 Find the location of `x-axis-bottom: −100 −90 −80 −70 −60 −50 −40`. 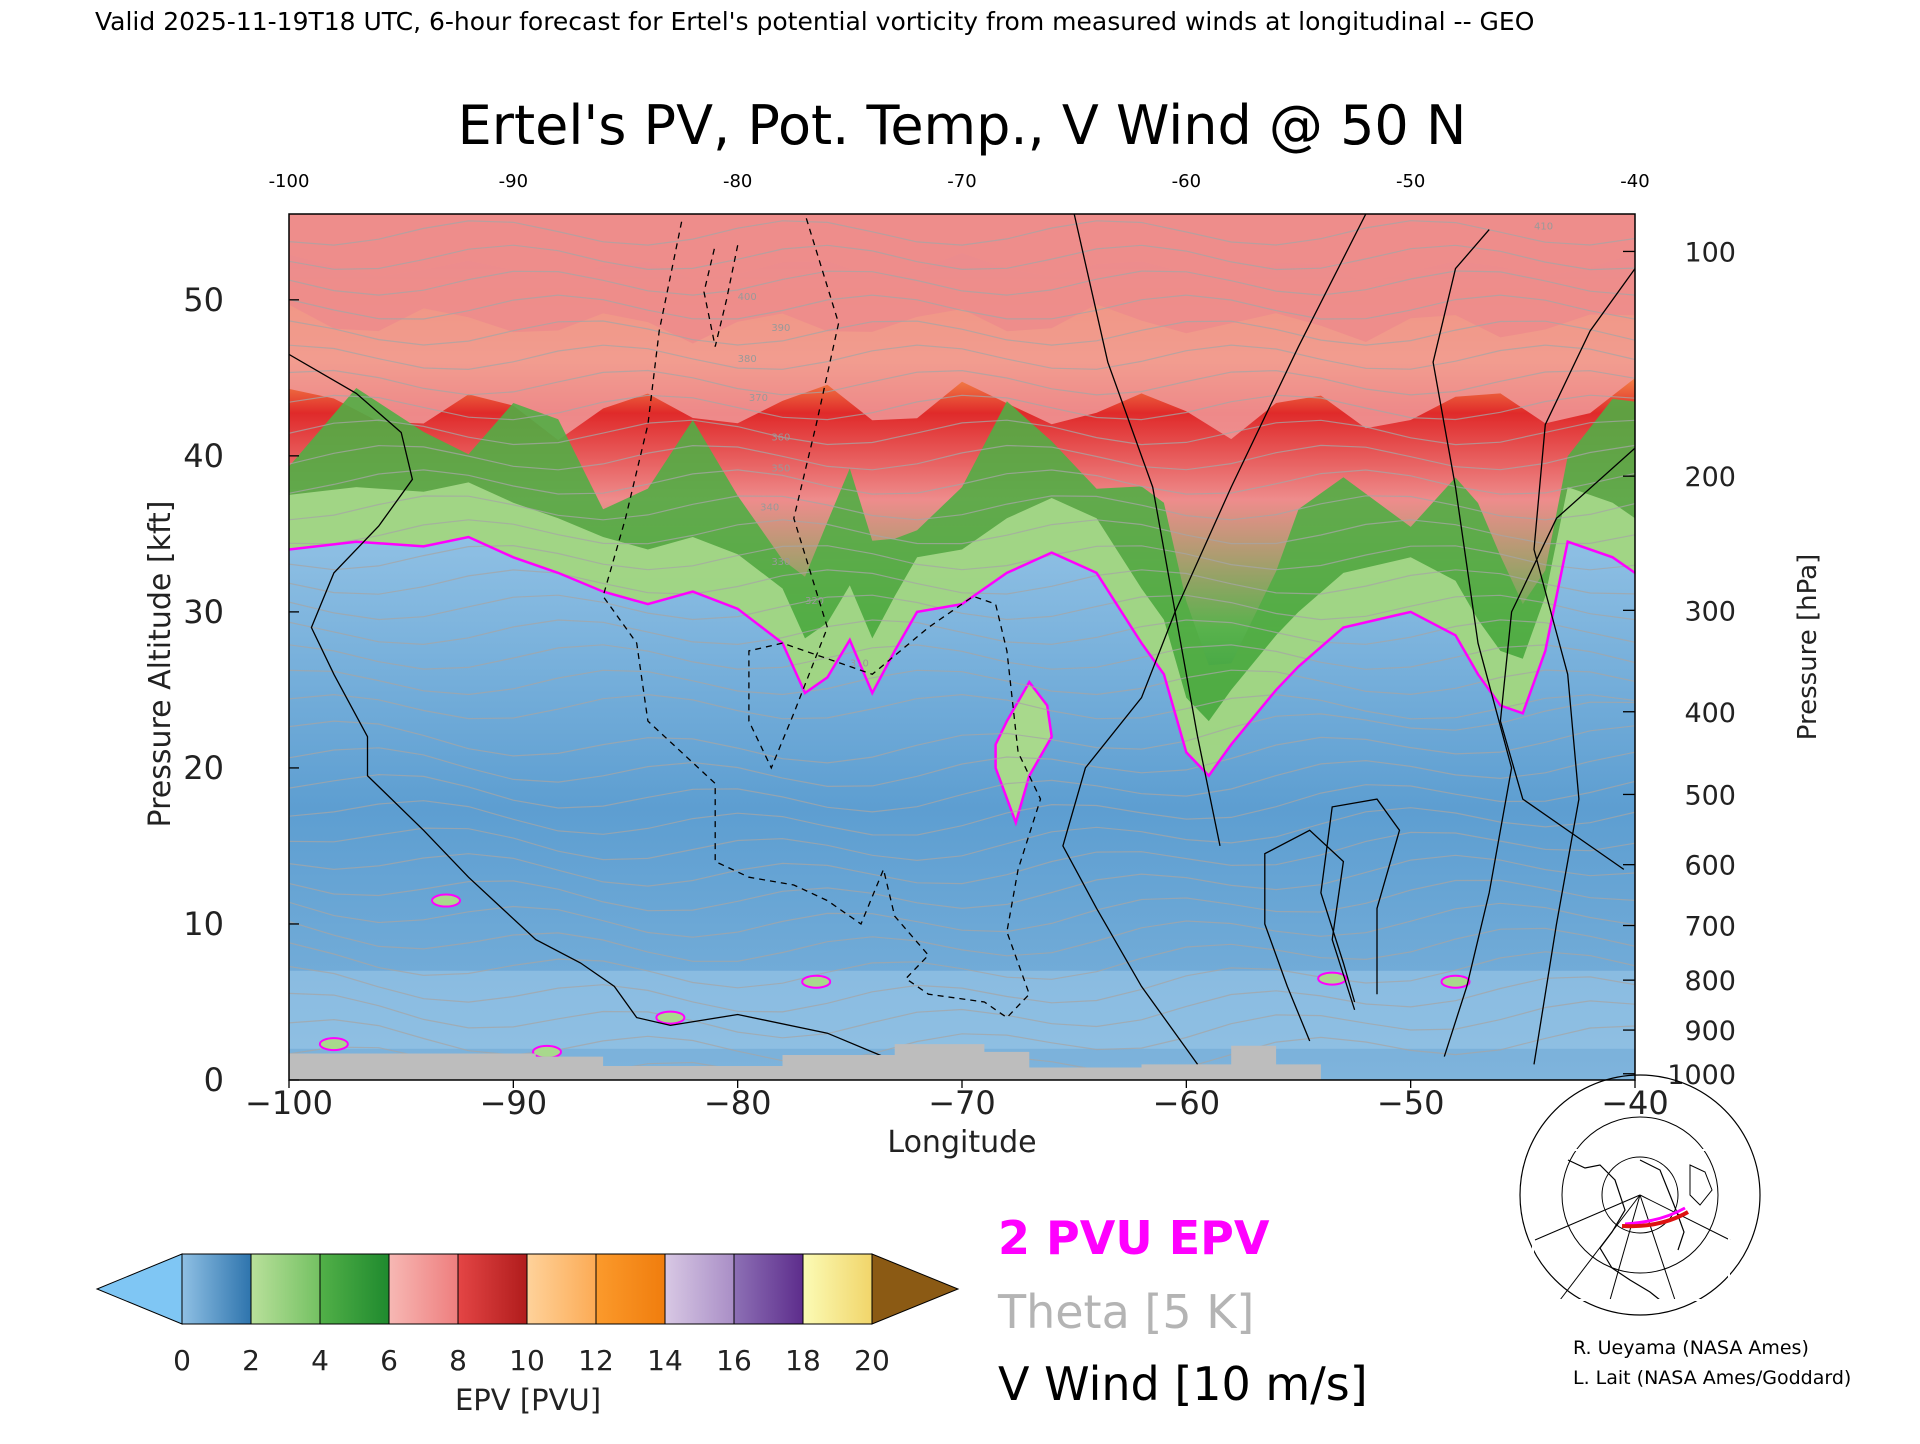

x-axis-bottom: −100 −90 −80 −70 −60 −50 −40 is located at coordinates (957, 1101).